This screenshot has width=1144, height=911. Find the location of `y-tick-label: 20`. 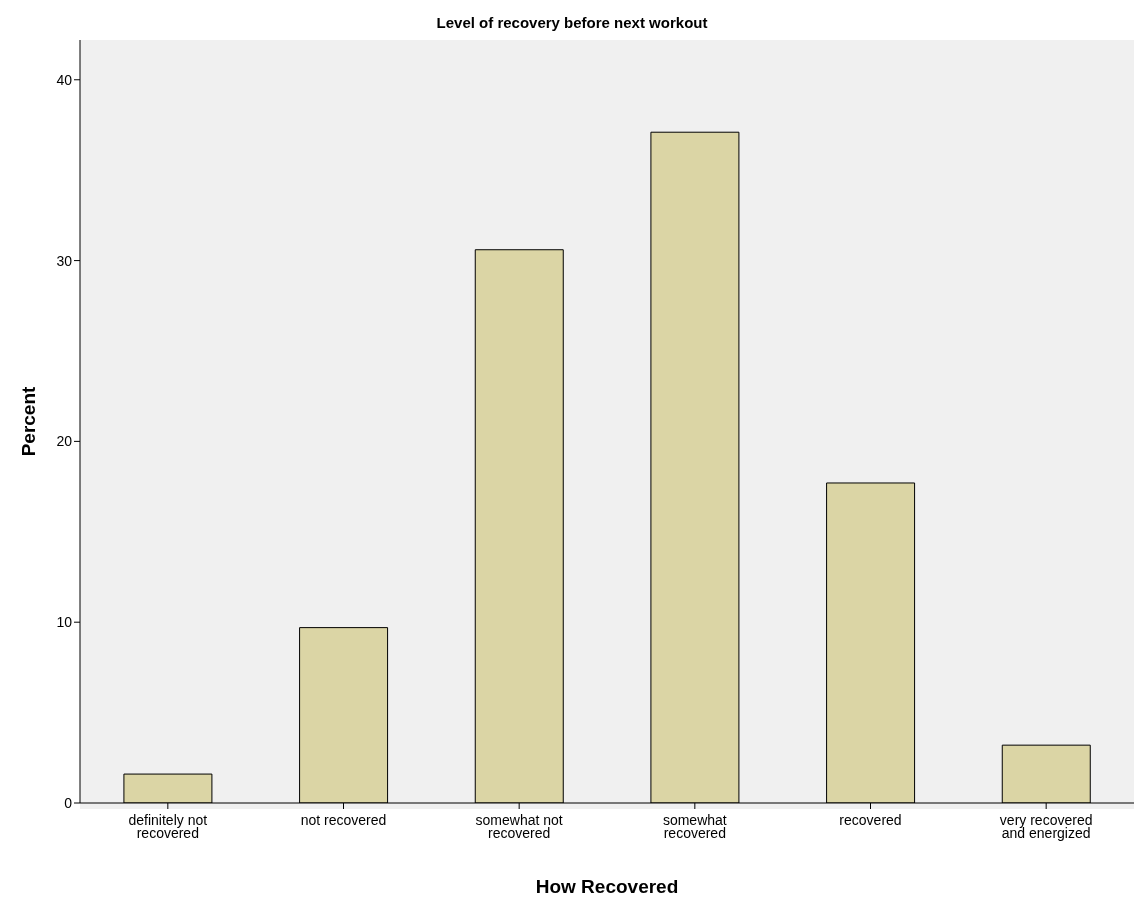

y-tick-label: 20 is located at coordinates (64, 441).